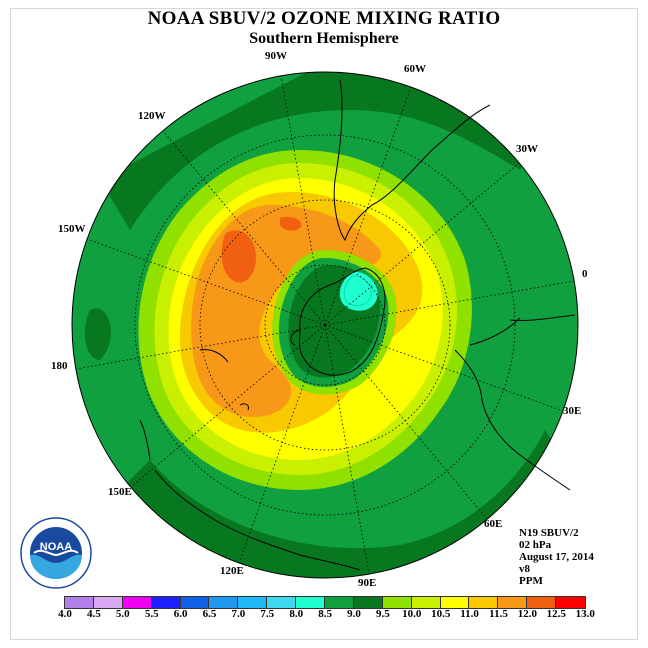  What do you see at coordinates (531, 581) in the screenshot?
I see `units-label: PPM` at bounding box center [531, 581].